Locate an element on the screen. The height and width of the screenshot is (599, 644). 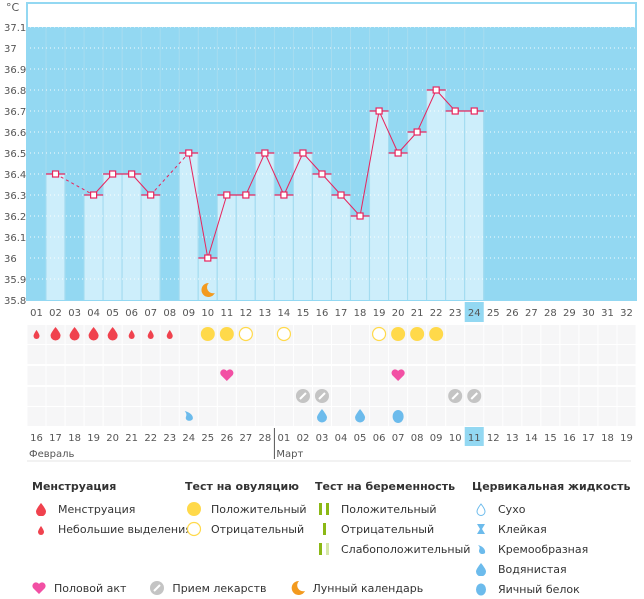
today-highlight is located at coordinates (474, 436).